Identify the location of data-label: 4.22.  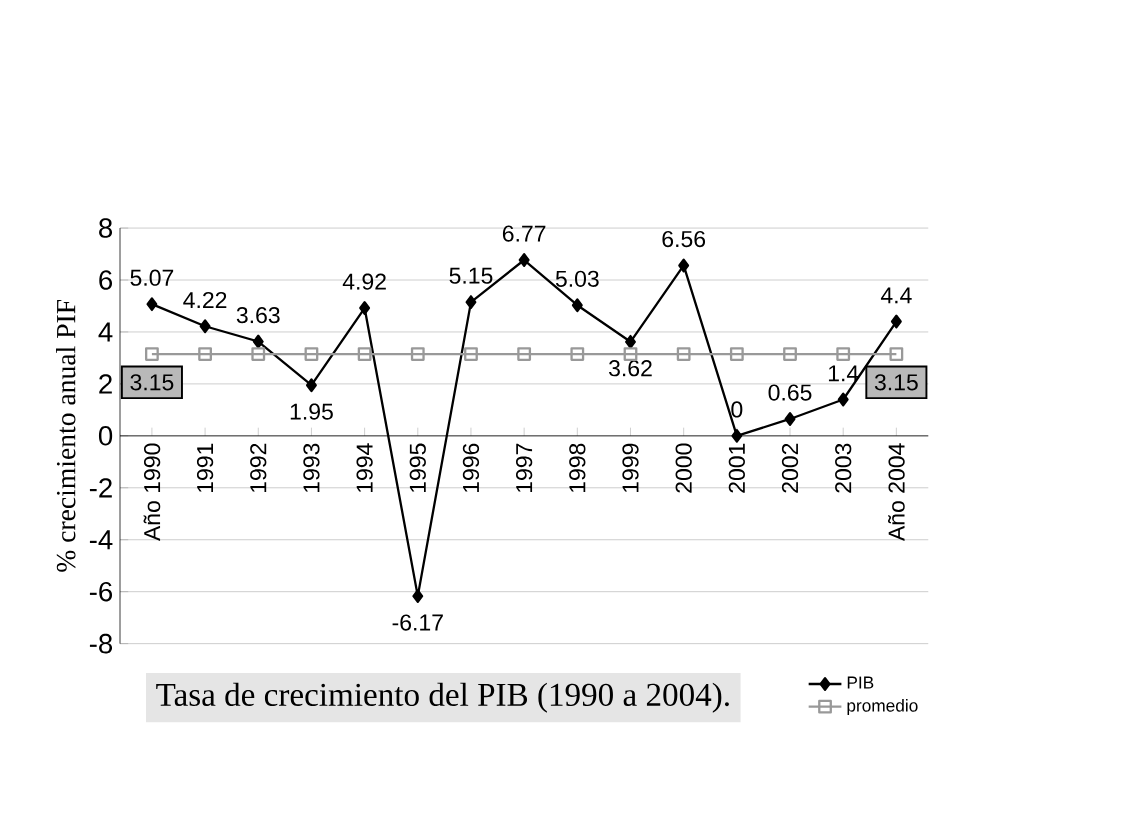
(205, 300).